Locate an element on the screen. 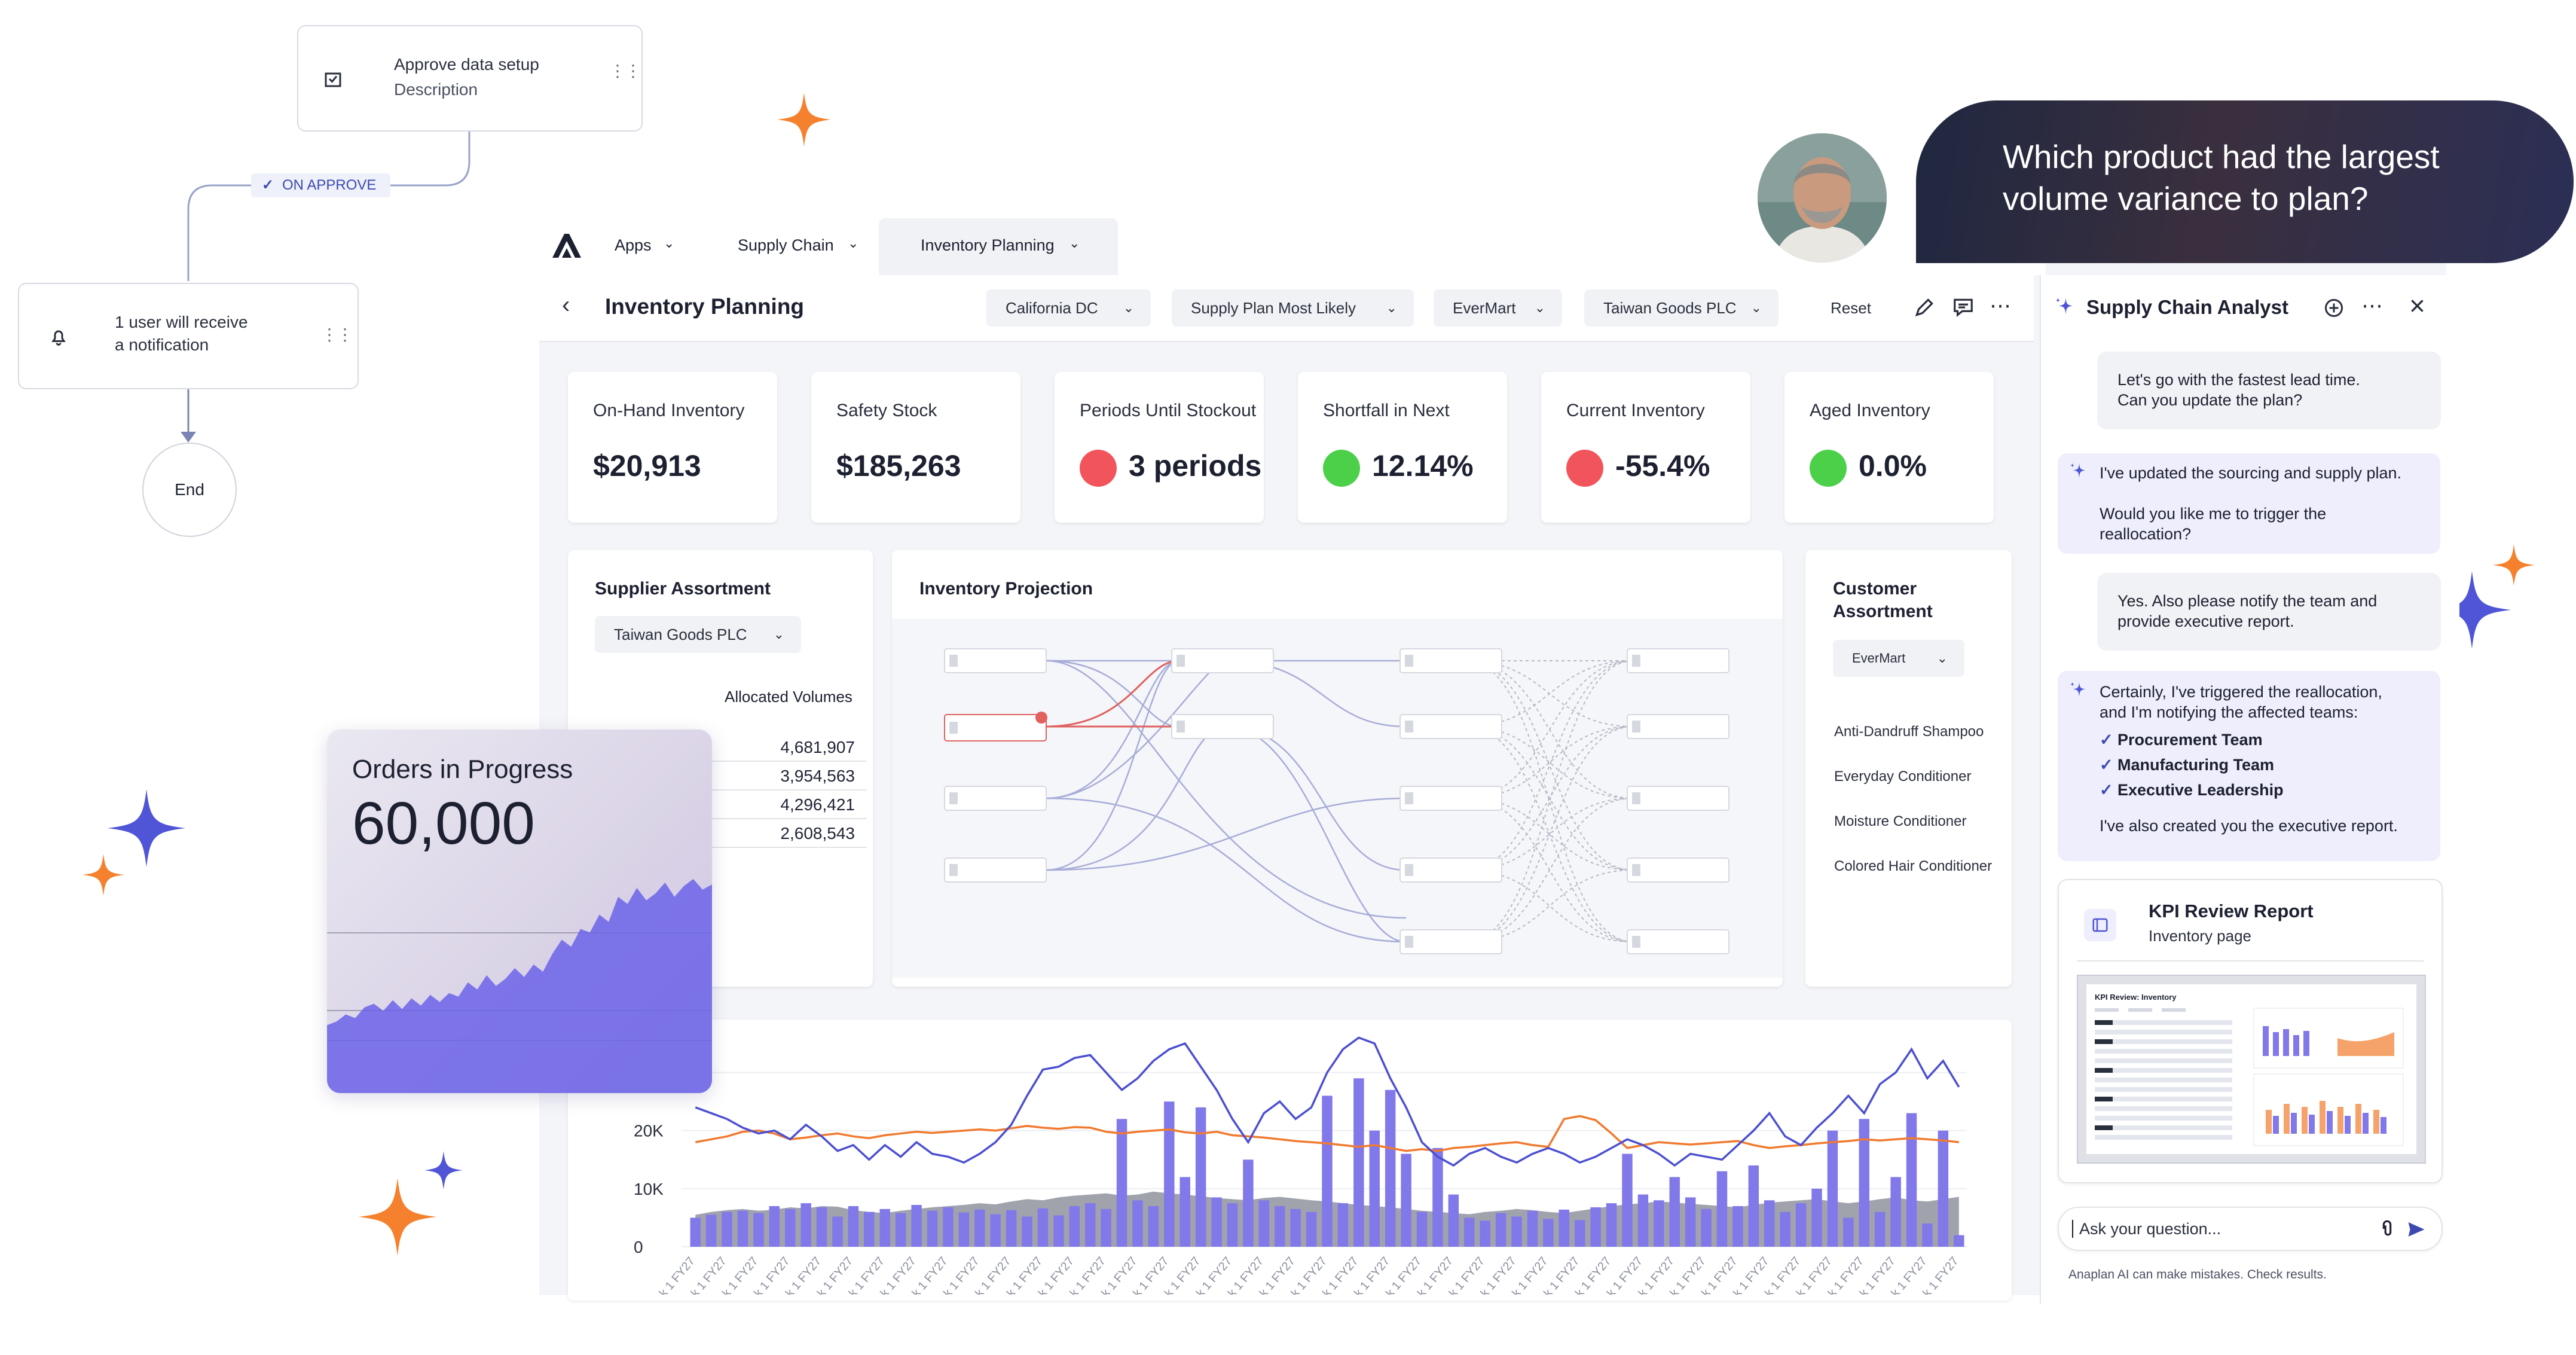 This screenshot has width=2576, height=1355. approve-step-description: Description is located at coordinates (436, 89).